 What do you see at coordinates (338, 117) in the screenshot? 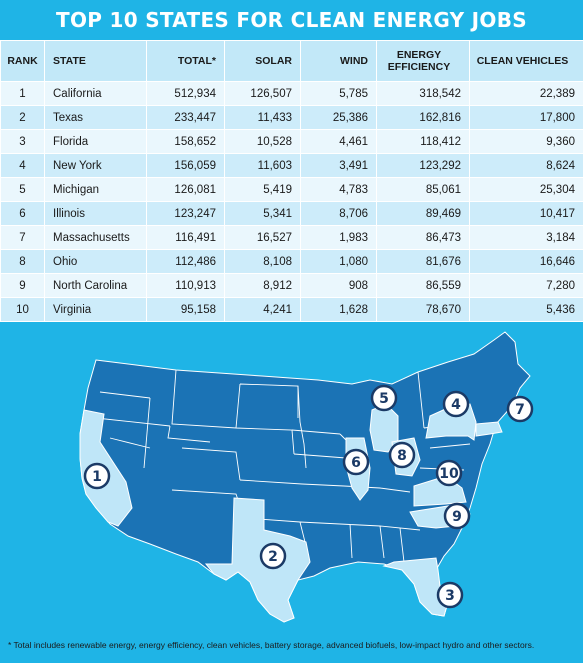
I see `cell-wind: 25,386` at bounding box center [338, 117].